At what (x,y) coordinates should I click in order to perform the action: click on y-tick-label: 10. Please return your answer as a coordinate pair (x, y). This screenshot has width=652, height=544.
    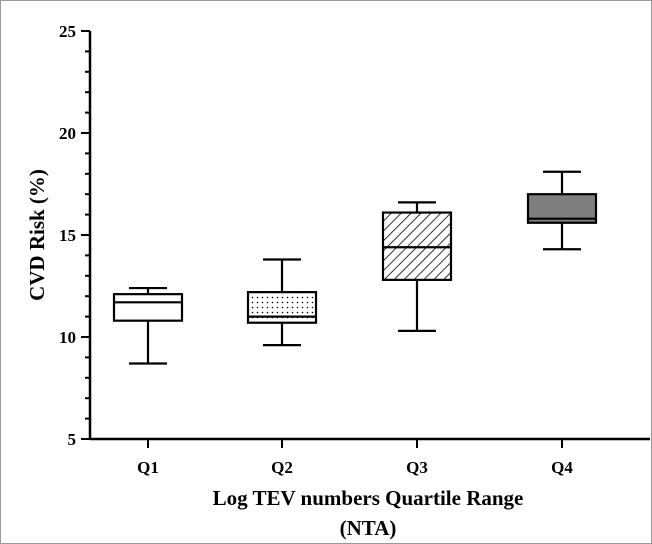
    Looking at the image, I should click on (67, 337).